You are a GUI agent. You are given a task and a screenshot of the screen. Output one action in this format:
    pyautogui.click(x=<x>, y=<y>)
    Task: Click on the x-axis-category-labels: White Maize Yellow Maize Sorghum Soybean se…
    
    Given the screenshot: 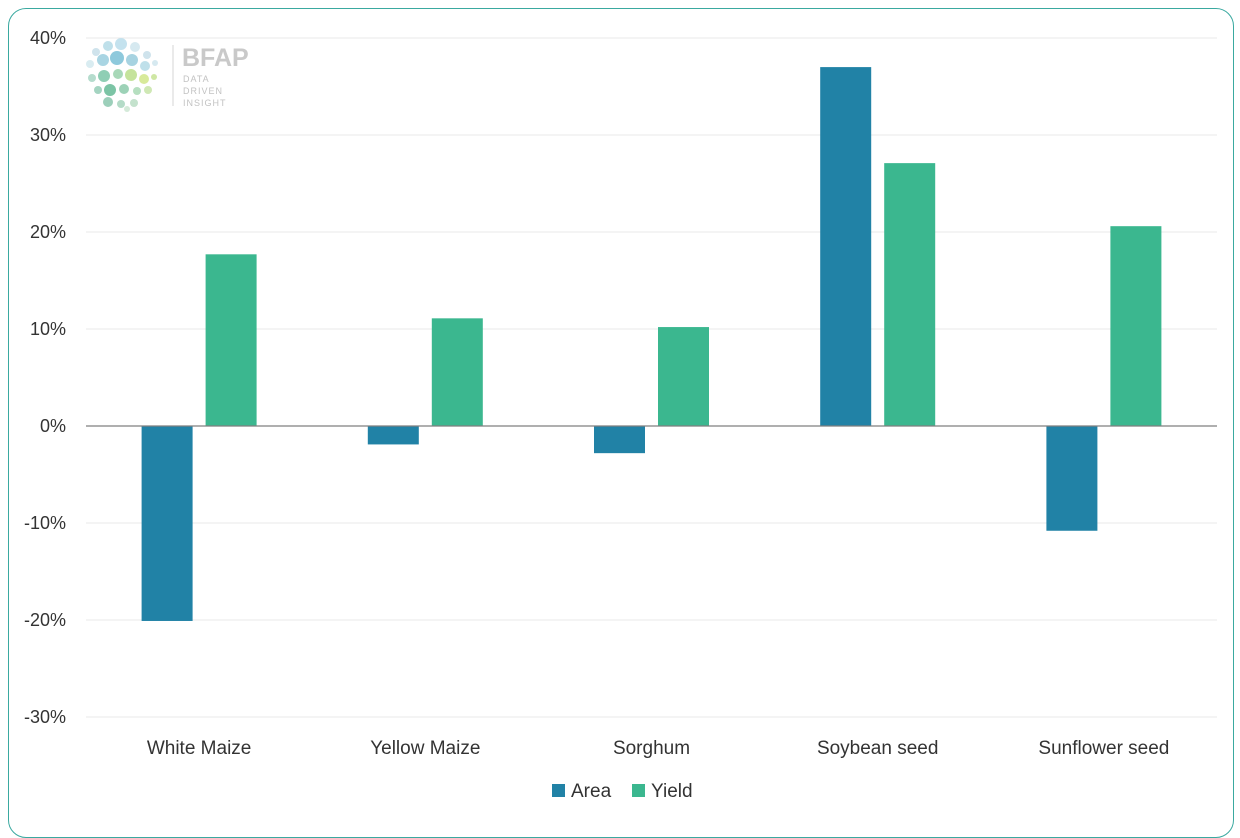 What is the action you would take?
    pyautogui.click(x=658, y=748)
    